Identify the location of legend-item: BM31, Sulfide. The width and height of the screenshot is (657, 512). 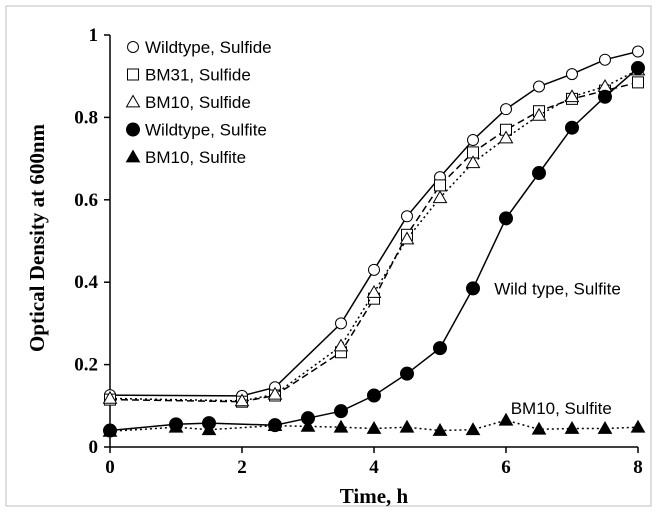
(189, 75).